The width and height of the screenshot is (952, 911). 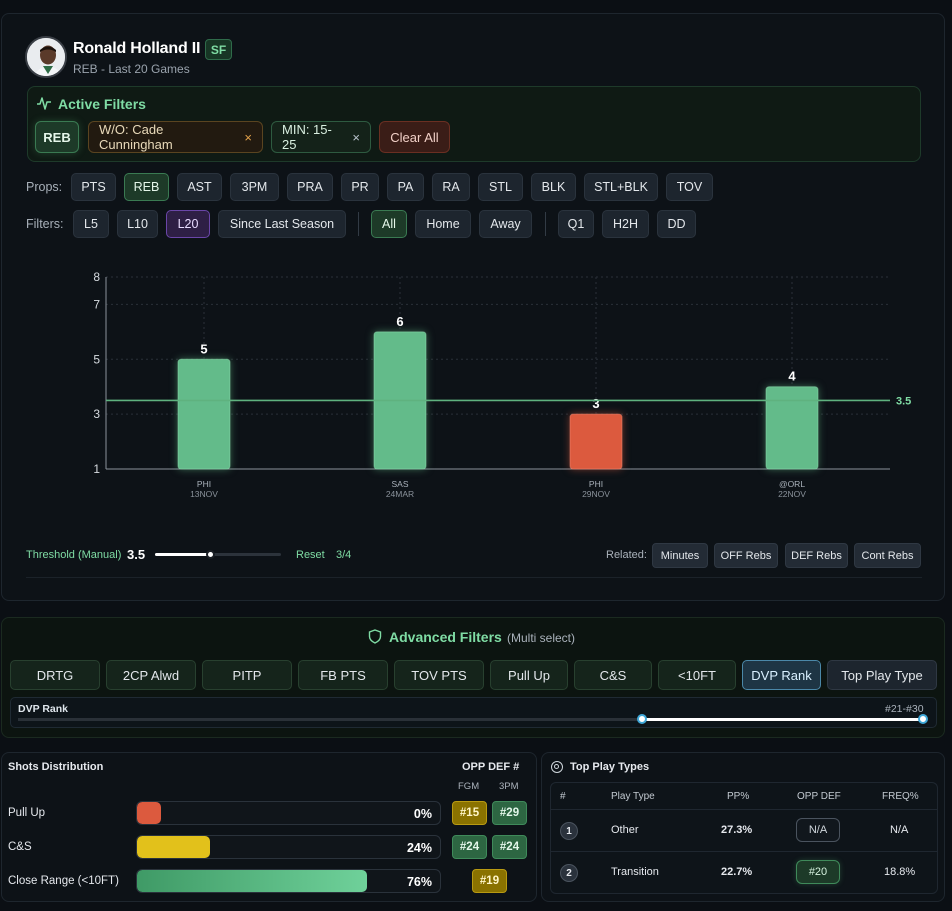 What do you see at coordinates (505, 224) in the screenshot?
I see `filter-away: Away` at bounding box center [505, 224].